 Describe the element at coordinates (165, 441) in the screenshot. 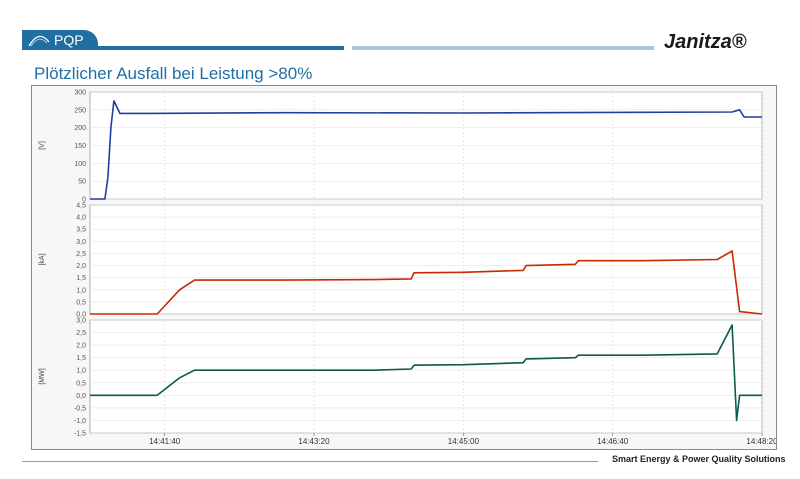

I see `x-tick-label: 14:41:40` at that location.